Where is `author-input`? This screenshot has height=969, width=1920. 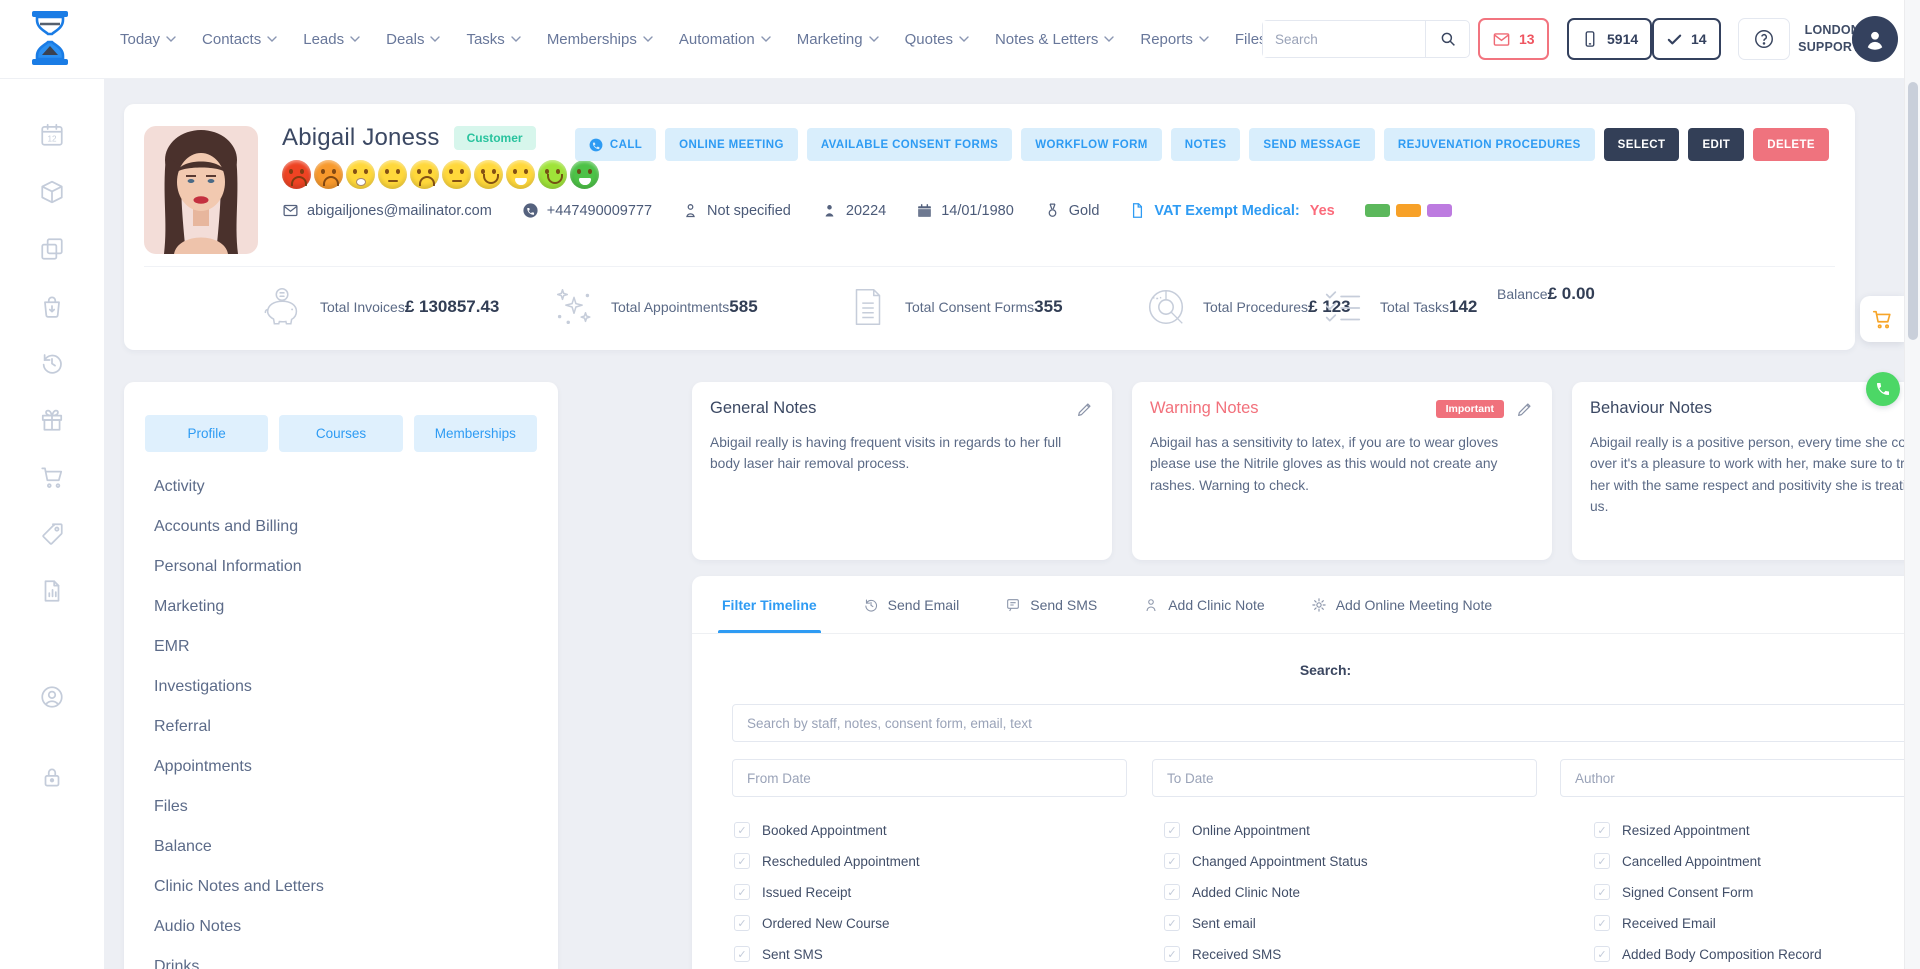
author-input is located at coordinates (1732, 778).